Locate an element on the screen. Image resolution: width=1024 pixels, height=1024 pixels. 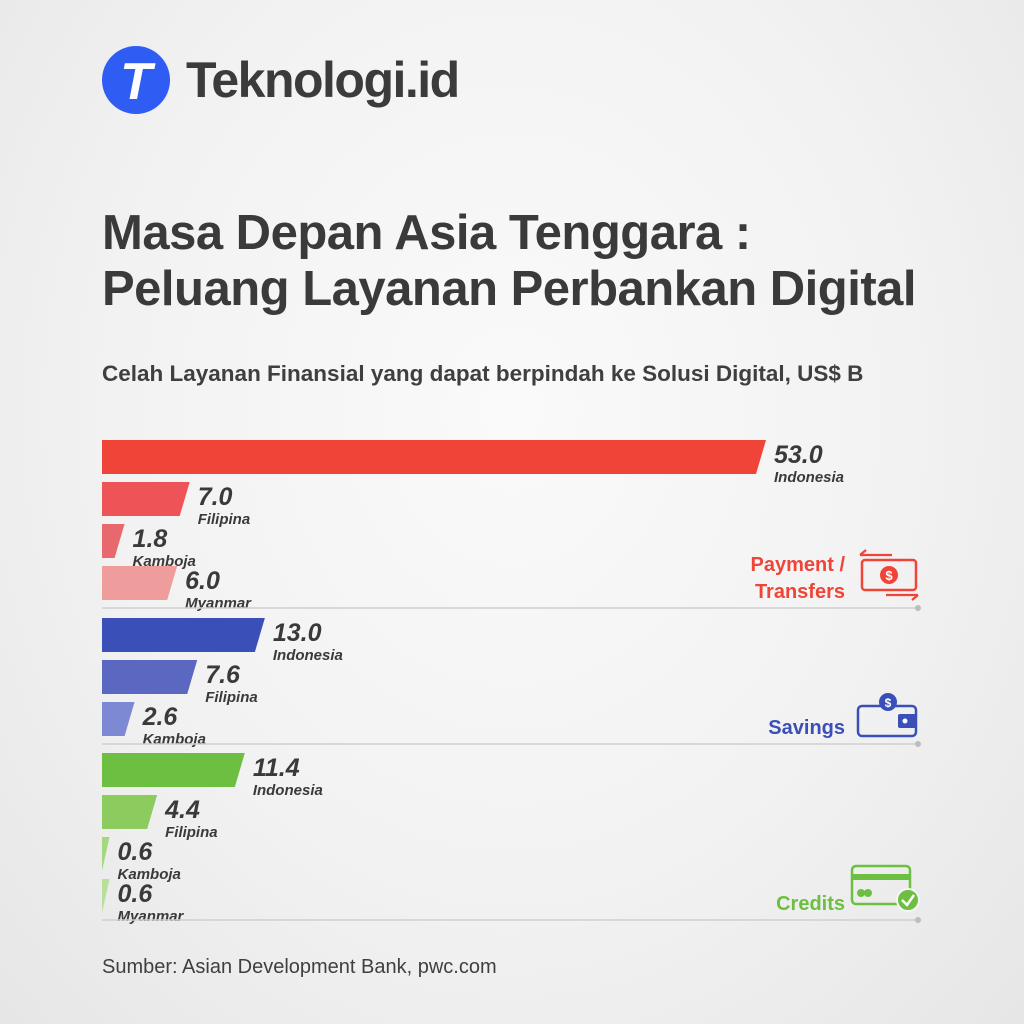
brand-logo-letter: T is located at coordinates (136, 82).